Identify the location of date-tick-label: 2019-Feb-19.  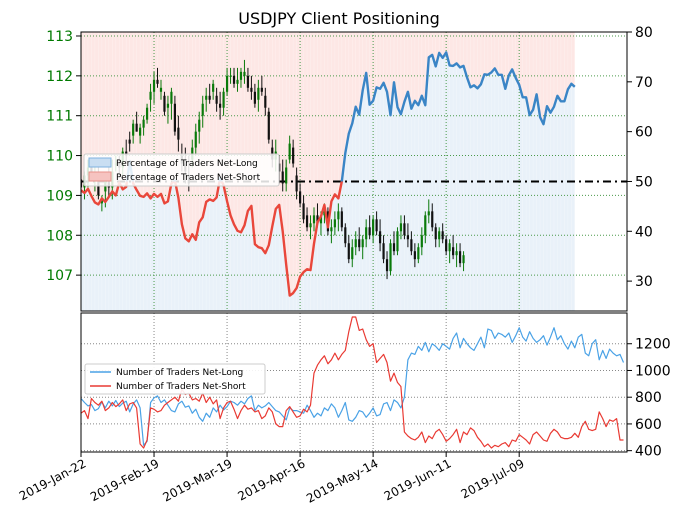
(124, 480).